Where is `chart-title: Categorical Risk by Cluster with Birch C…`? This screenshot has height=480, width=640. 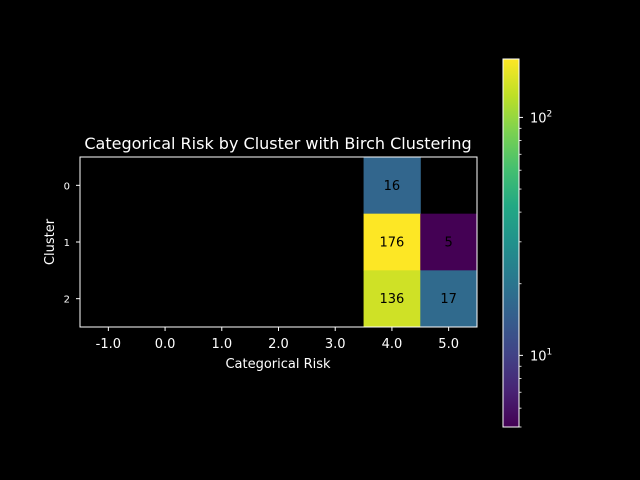 chart-title: Categorical Risk by Cluster with Birch C… is located at coordinates (277, 143).